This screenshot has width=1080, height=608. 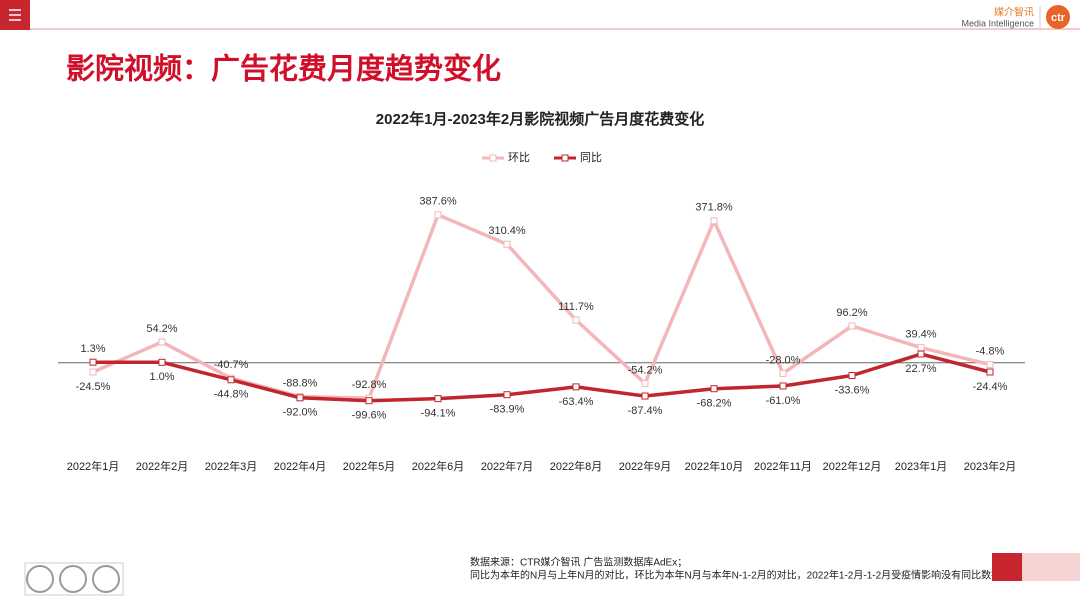 I want to click on logo-mark: ctr, so click(x=1058, y=18).